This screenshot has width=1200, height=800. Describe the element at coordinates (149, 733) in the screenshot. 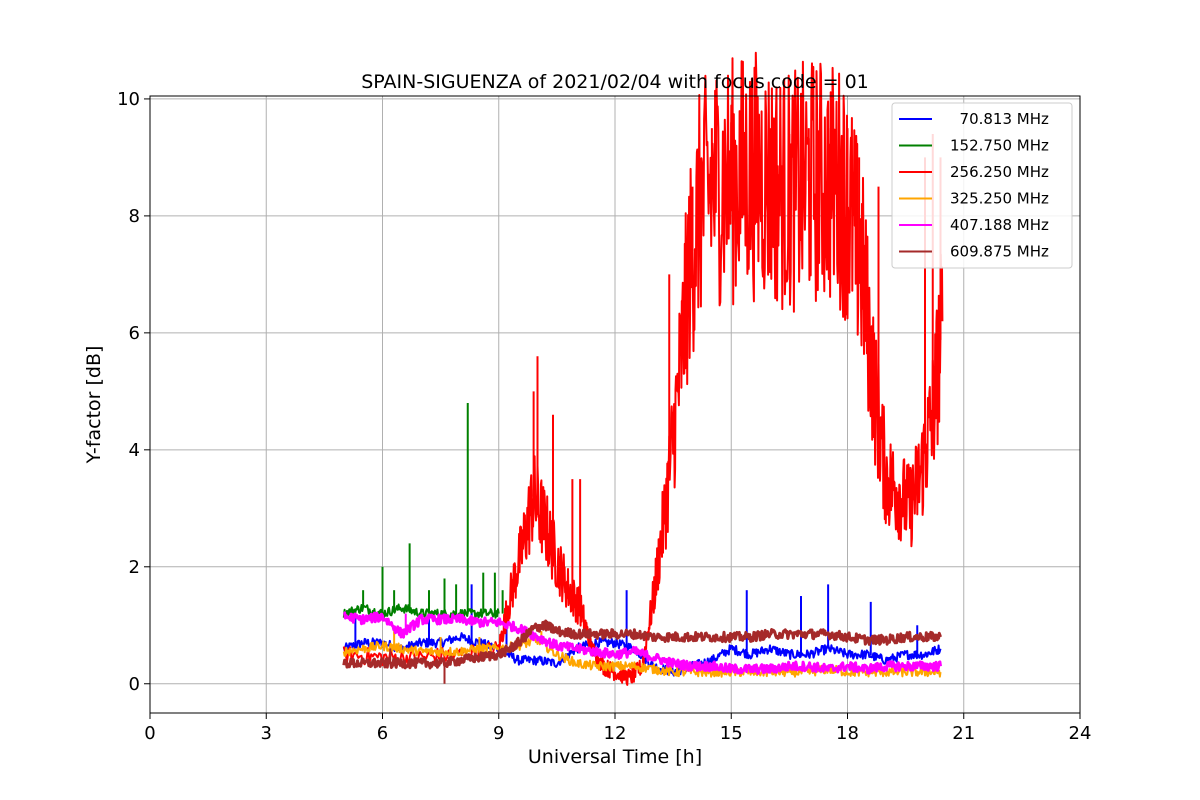

I see `x-tick-label: 0` at that location.